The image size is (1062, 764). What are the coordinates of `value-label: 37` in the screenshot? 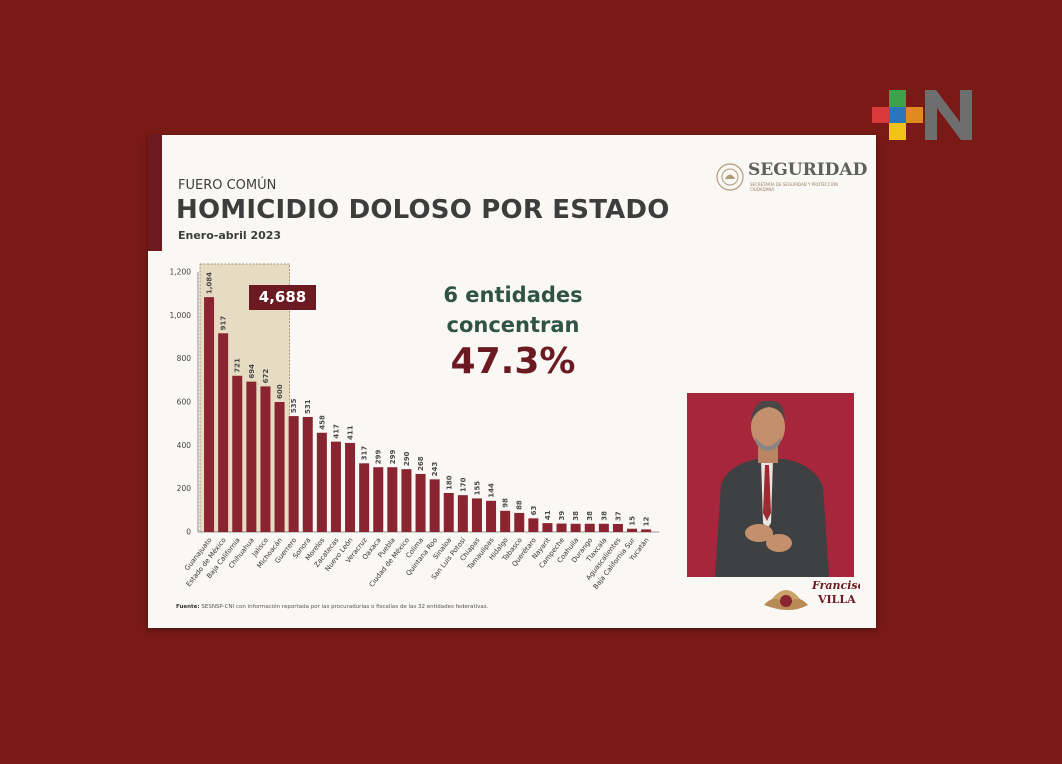 It's located at (618, 516).